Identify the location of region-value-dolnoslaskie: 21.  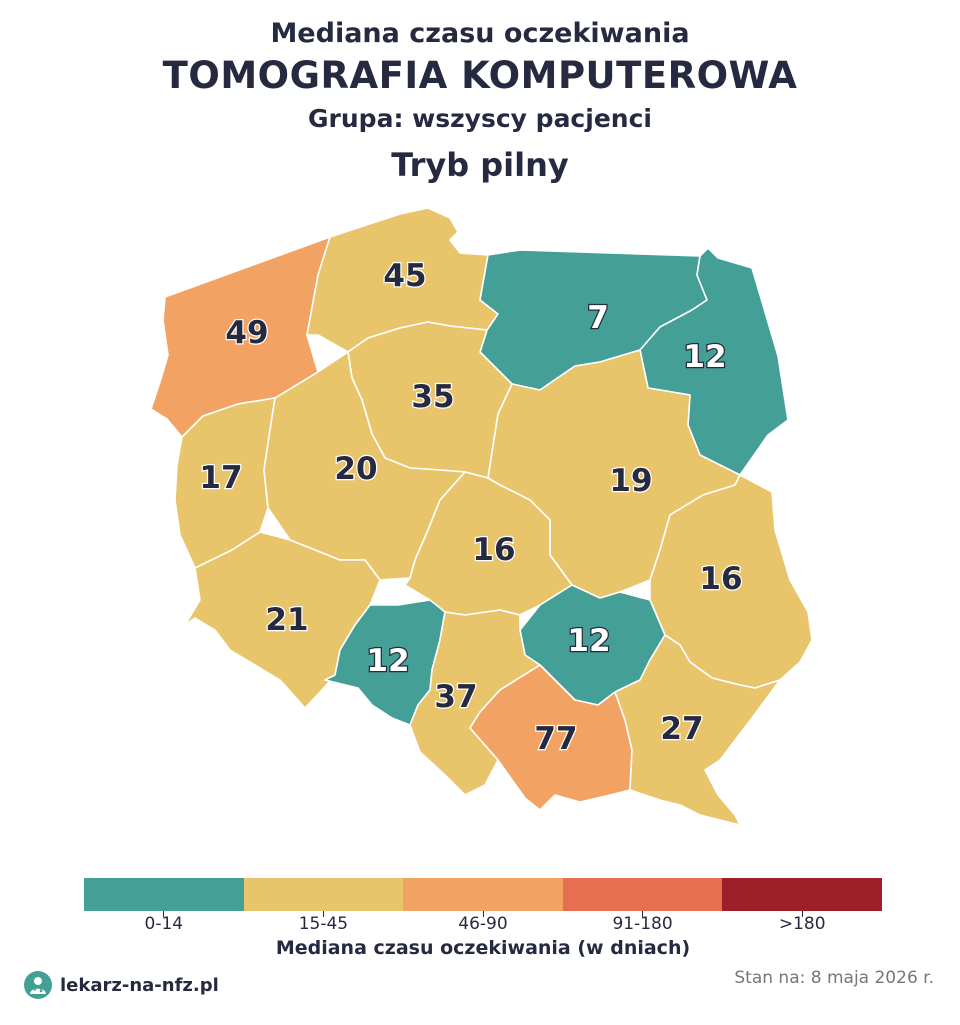
(286, 620).